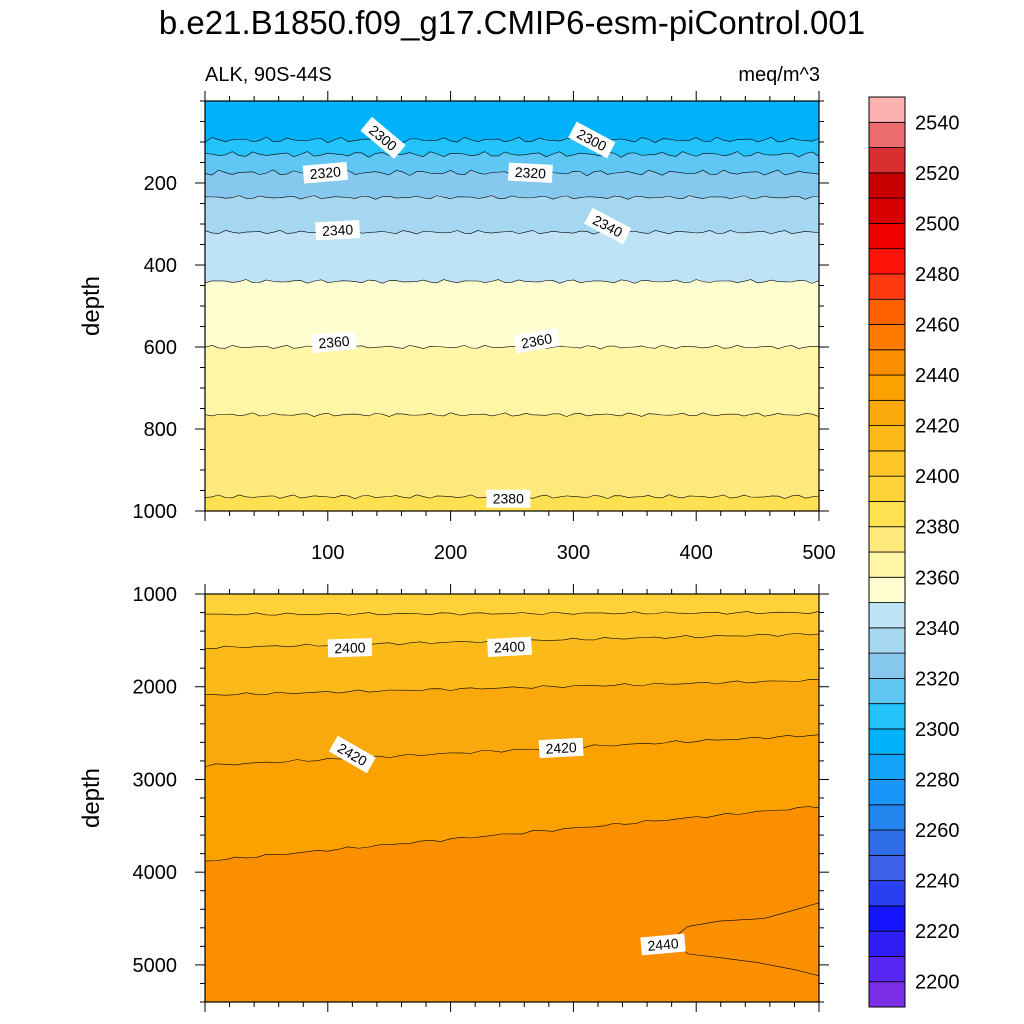 Image resolution: width=1024 pixels, height=1024 pixels. What do you see at coordinates (268, 75) in the screenshot?
I see `variable-region-label: ALK, 90S-44S` at bounding box center [268, 75].